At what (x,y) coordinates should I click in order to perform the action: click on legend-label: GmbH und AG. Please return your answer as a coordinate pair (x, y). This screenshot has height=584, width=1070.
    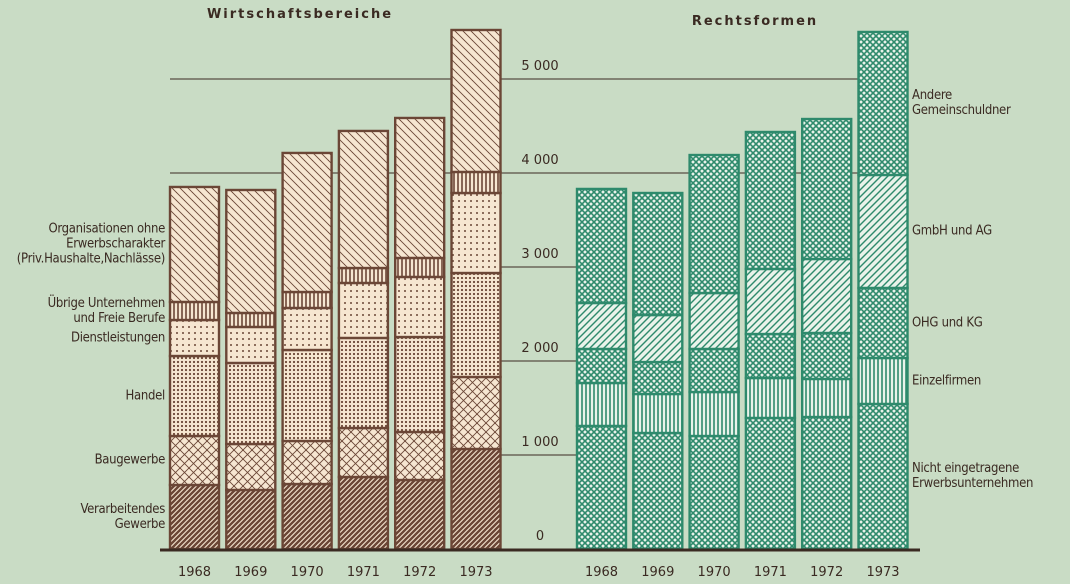
    Looking at the image, I should click on (952, 231).